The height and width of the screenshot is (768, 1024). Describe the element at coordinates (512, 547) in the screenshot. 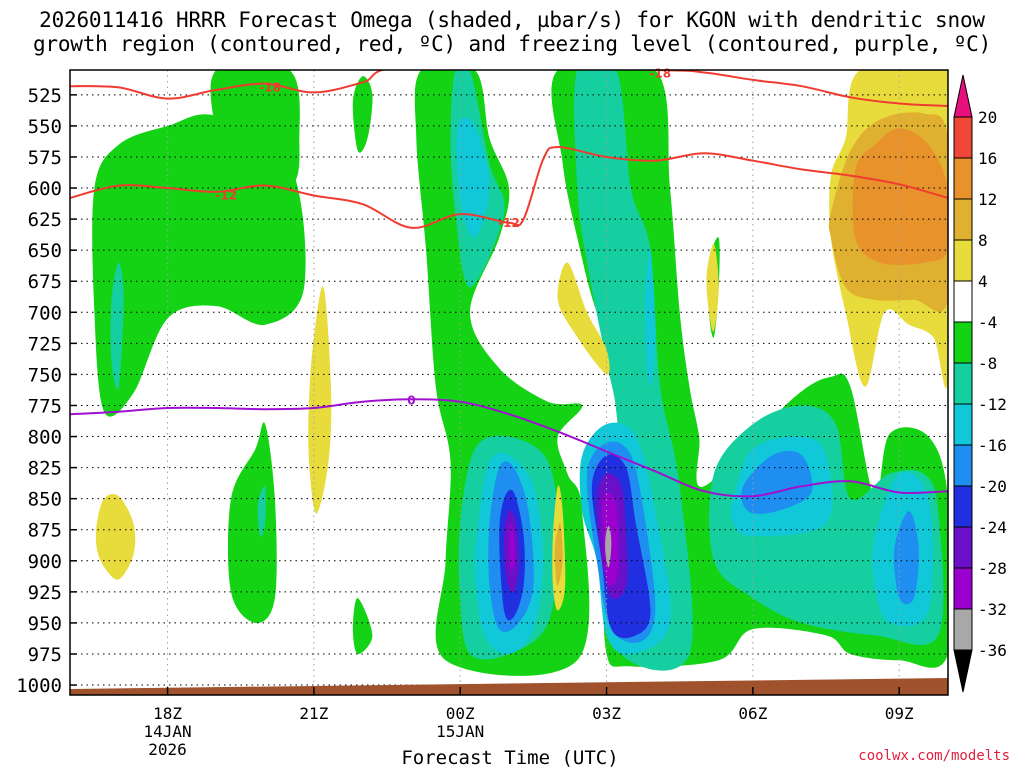

I see `omega-region--28-0` at that location.